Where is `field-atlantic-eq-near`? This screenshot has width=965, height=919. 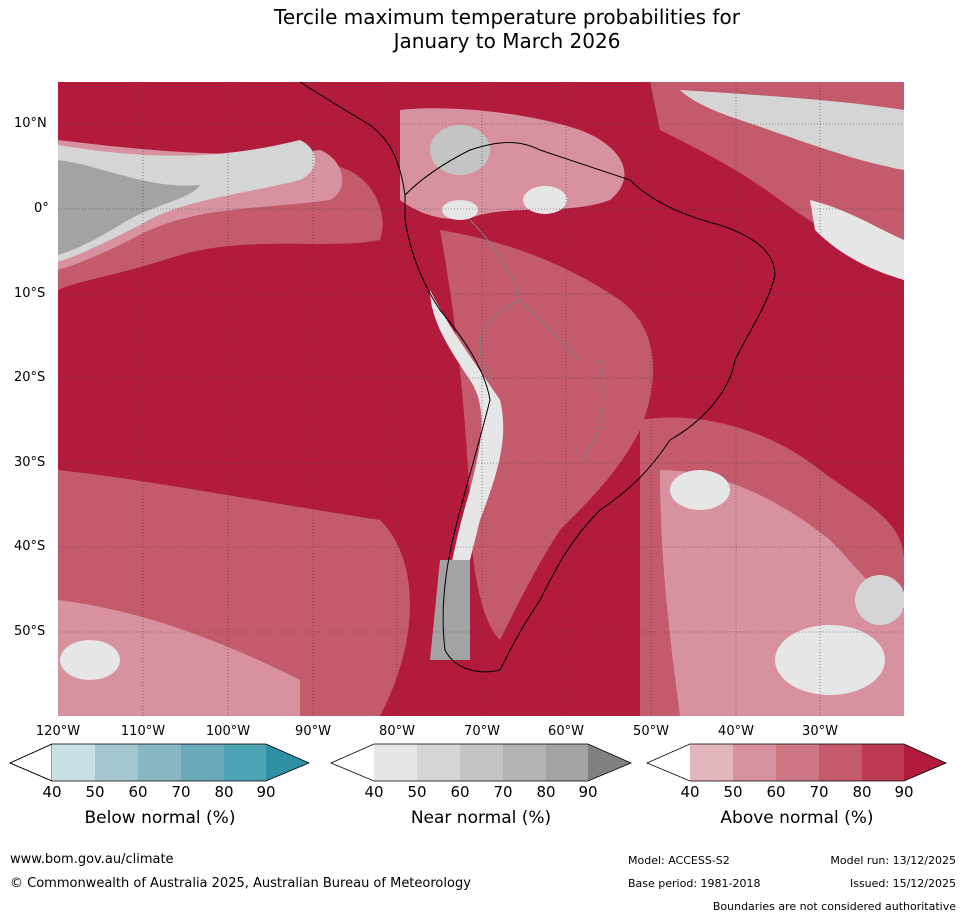
field-atlantic-eq-near is located at coordinates (857, 240).